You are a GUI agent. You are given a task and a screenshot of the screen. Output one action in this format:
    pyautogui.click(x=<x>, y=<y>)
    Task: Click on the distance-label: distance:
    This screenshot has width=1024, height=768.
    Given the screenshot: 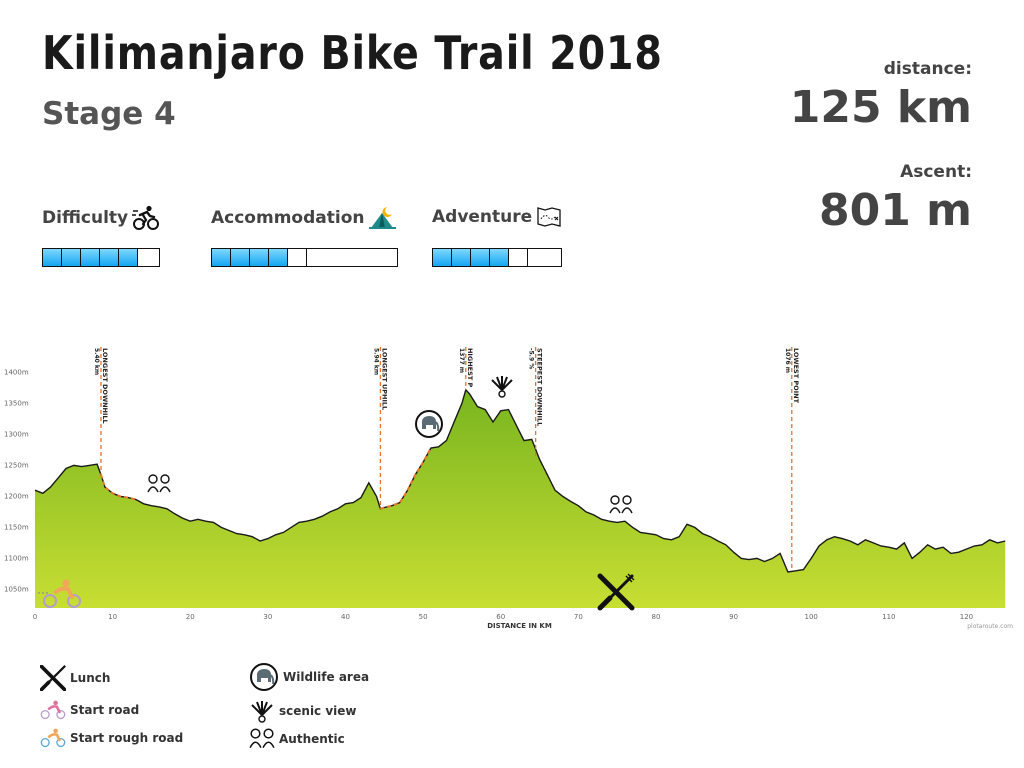 What is the action you would take?
    pyautogui.click(x=927, y=69)
    